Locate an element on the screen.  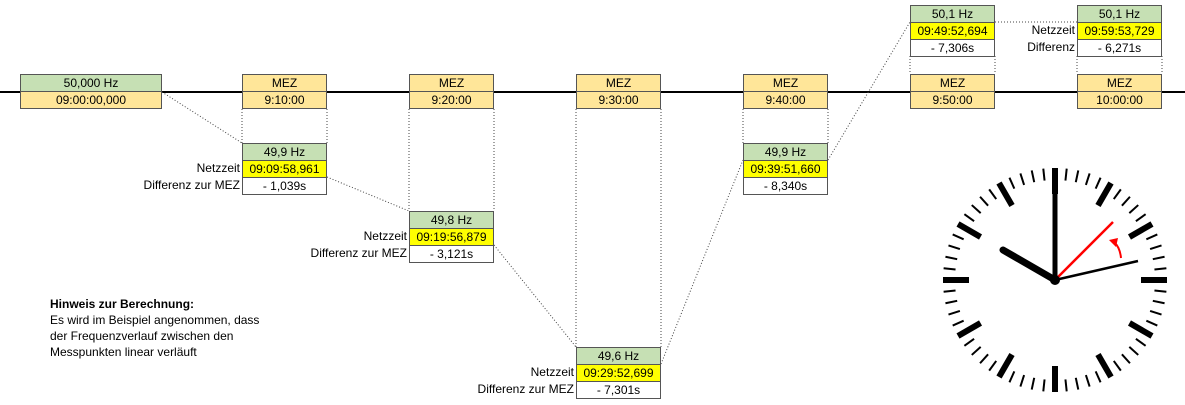
point-6-difference: - 6,271s is located at coordinates (1119, 48).